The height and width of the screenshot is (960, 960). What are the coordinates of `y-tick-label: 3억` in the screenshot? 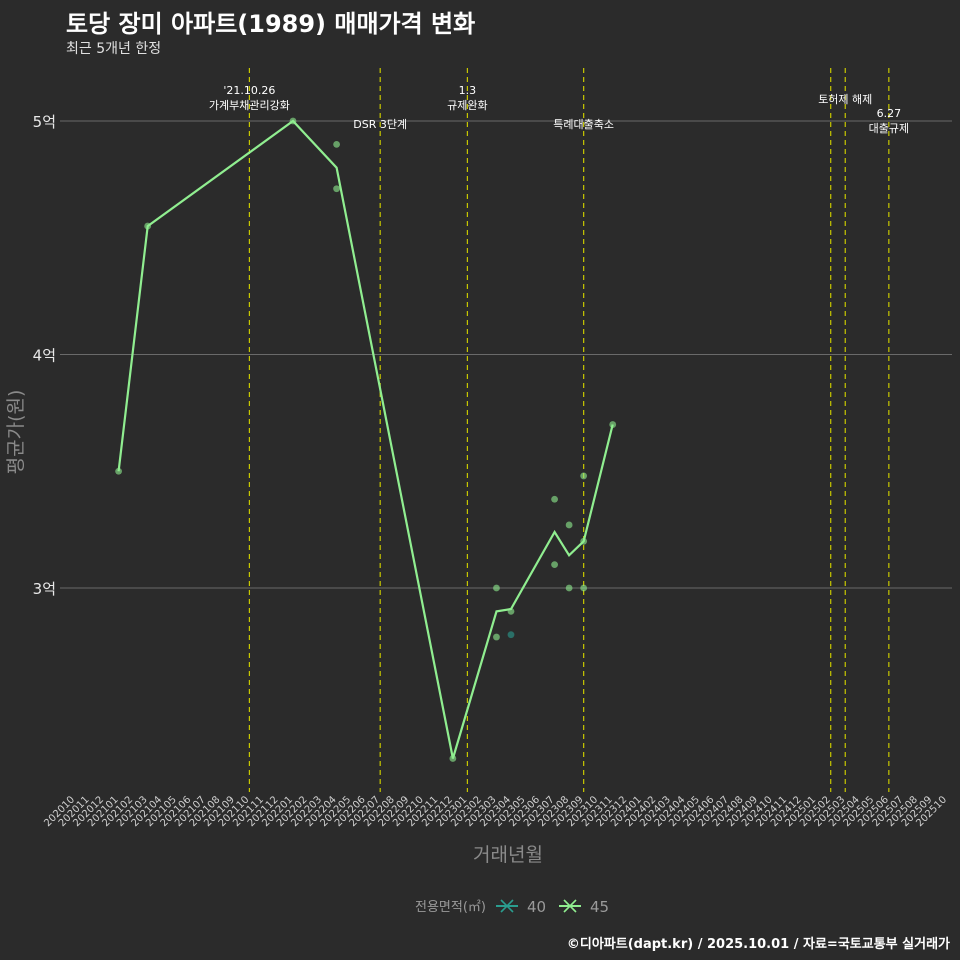 It's located at (44, 589).